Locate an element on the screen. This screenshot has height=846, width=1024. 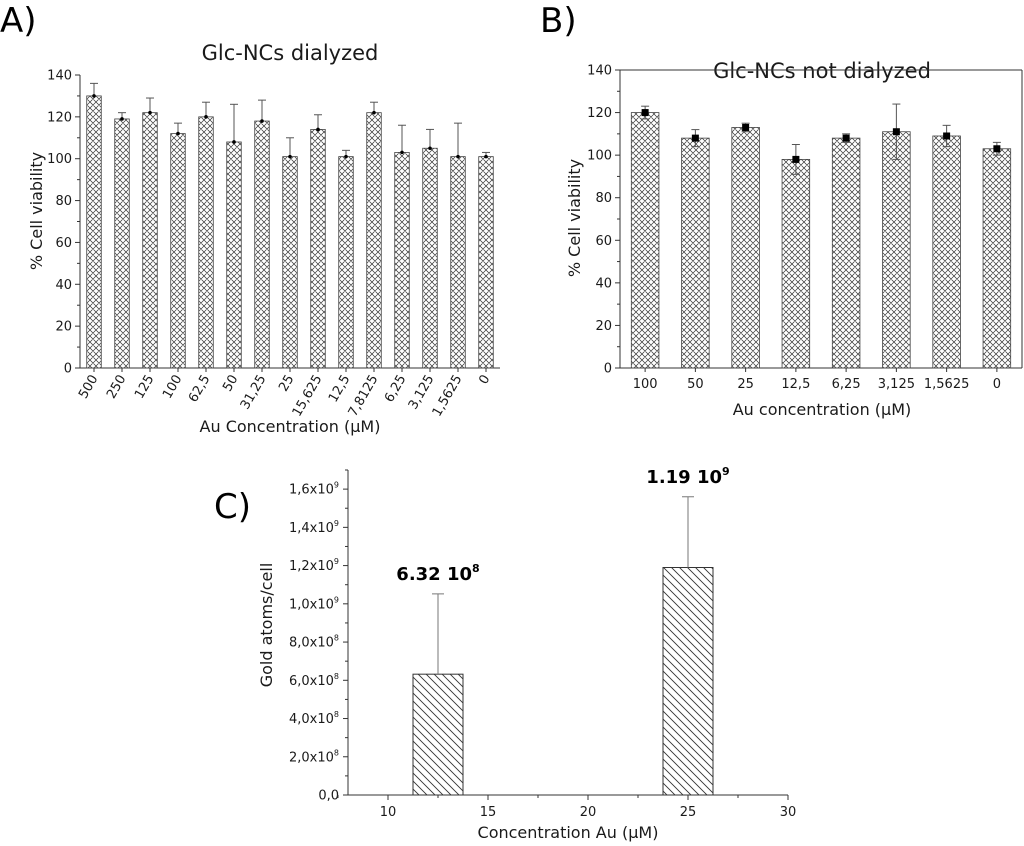
panel-a-ytick-label-7: 140 is located at coordinates (59, 76).